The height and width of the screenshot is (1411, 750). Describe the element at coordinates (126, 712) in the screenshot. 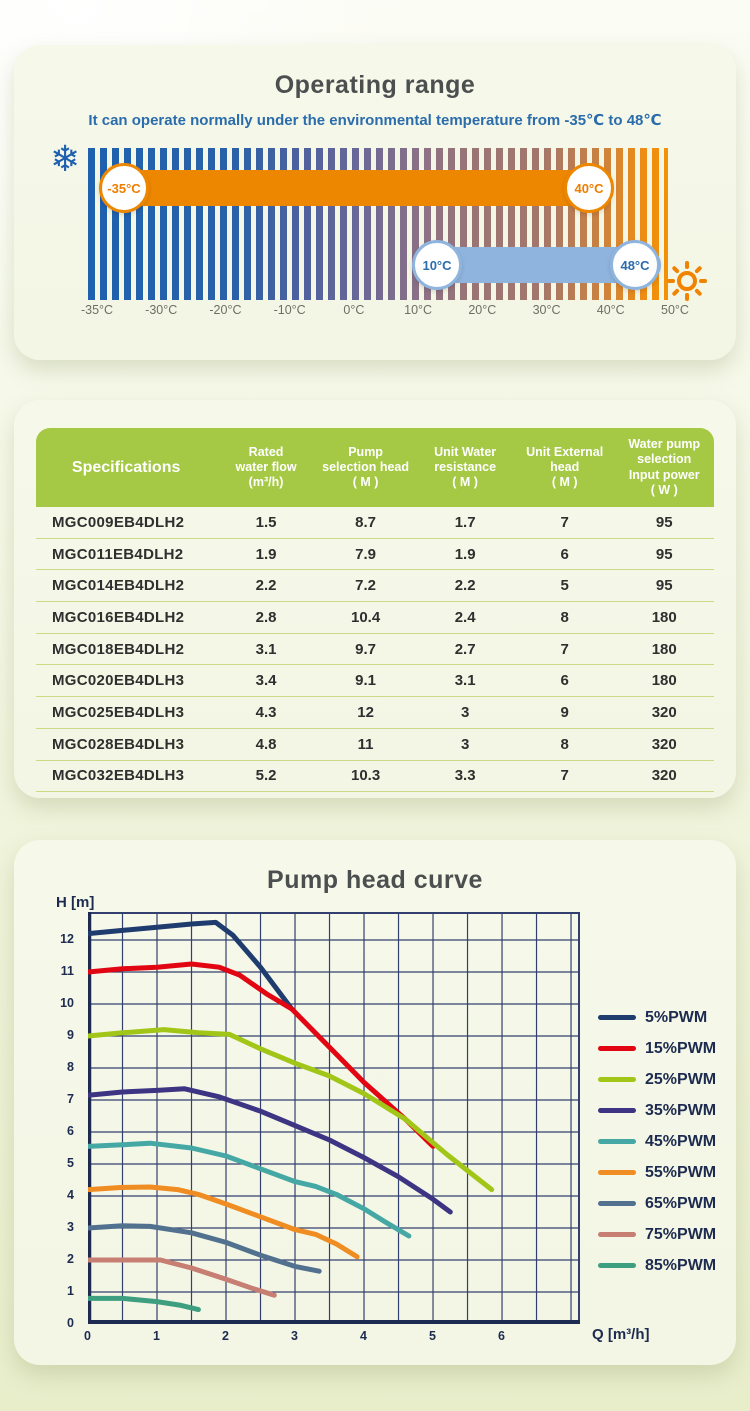

I see `spec-model-cell: MGC025EB4DLH3` at that location.